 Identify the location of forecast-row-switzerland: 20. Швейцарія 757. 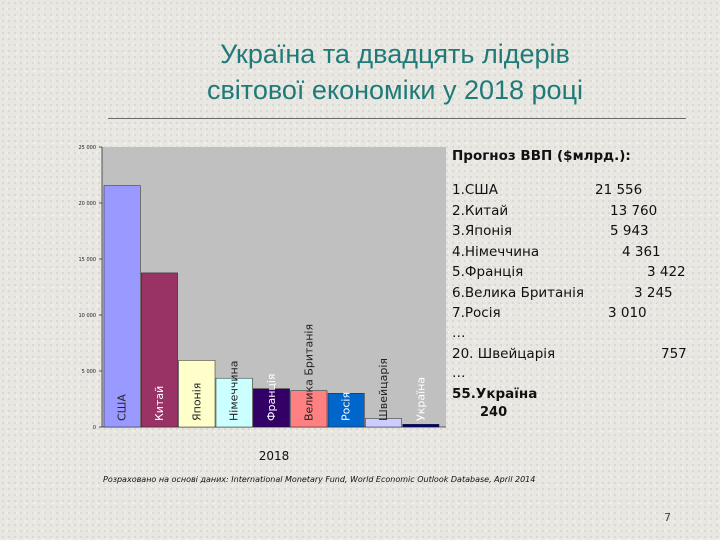
(574, 354).